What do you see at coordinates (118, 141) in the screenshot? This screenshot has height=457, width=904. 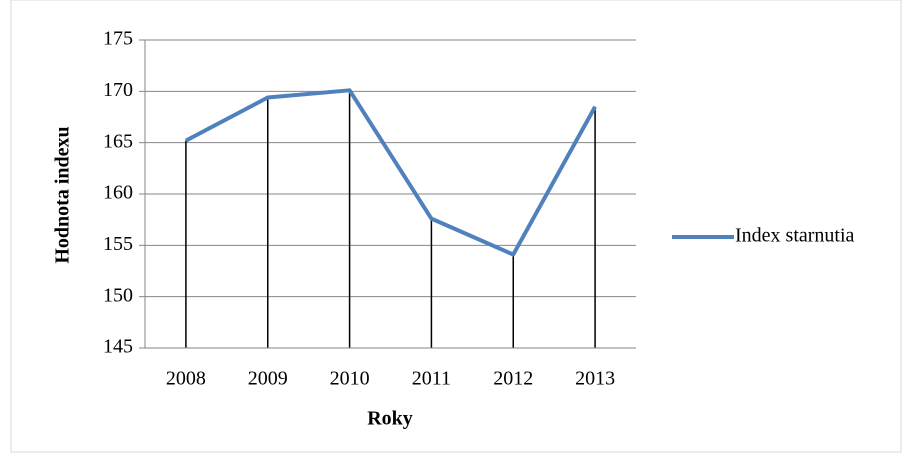 I see `y-tick-label: 165` at bounding box center [118, 141].